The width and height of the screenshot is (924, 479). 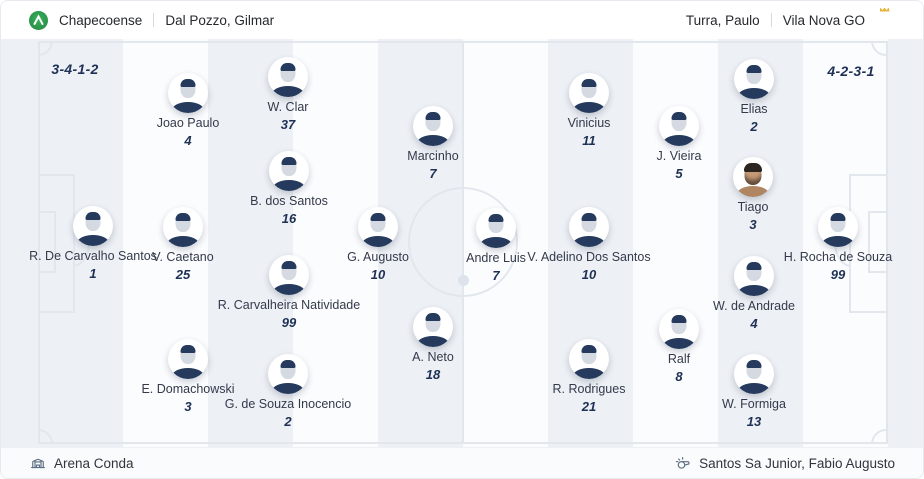 I want to click on player-marker: V. Adelino Dos Santos 10, so click(x=589, y=244).